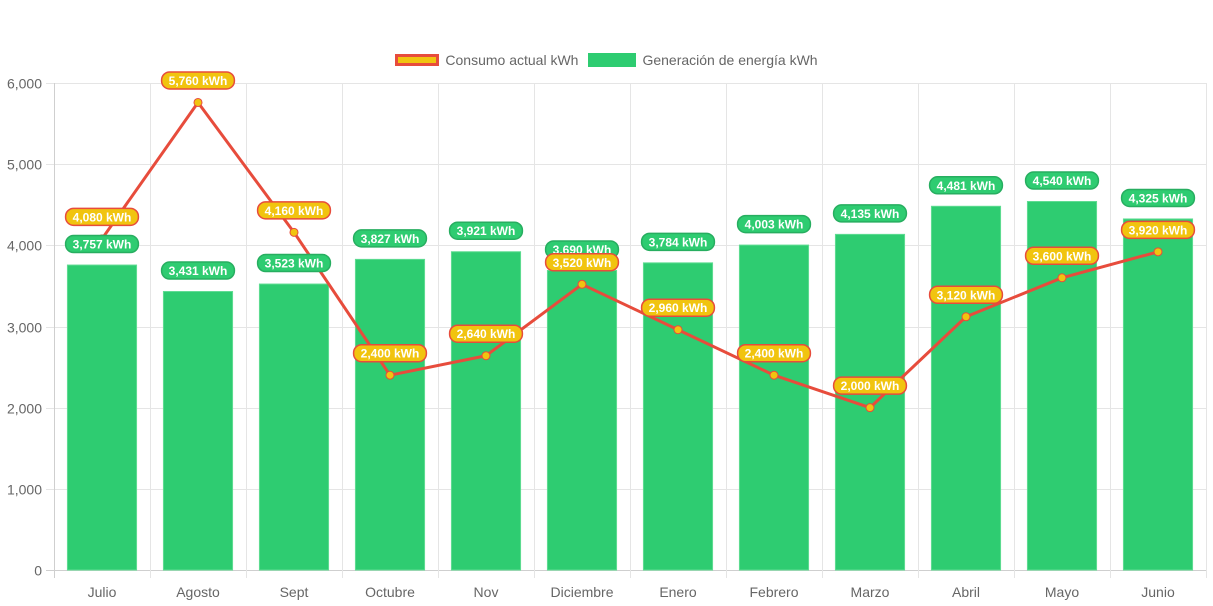 This screenshot has width=1213, height=606. I want to click on bar-data-label: 4,003 kWh, so click(774, 224).